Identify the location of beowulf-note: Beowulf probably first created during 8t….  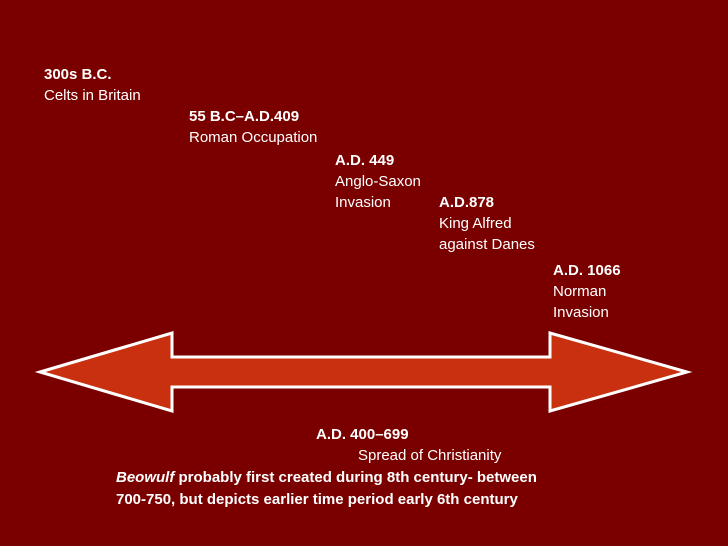
(326, 489).